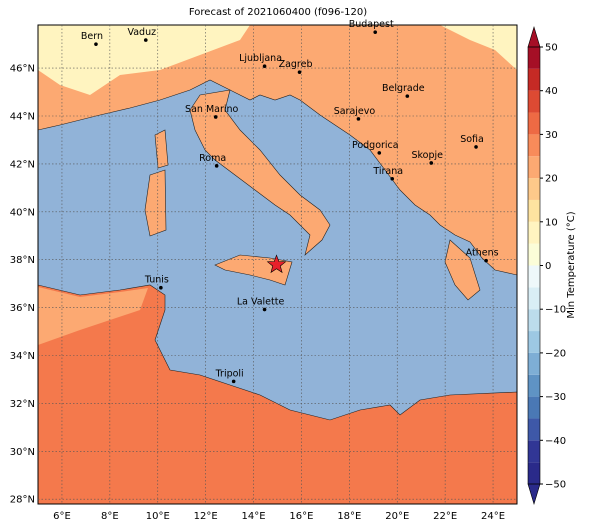 Image resolution: width=592 pixels, height=529 pixels. I want to click on city-label: Sarajevo, so click(355, 111).